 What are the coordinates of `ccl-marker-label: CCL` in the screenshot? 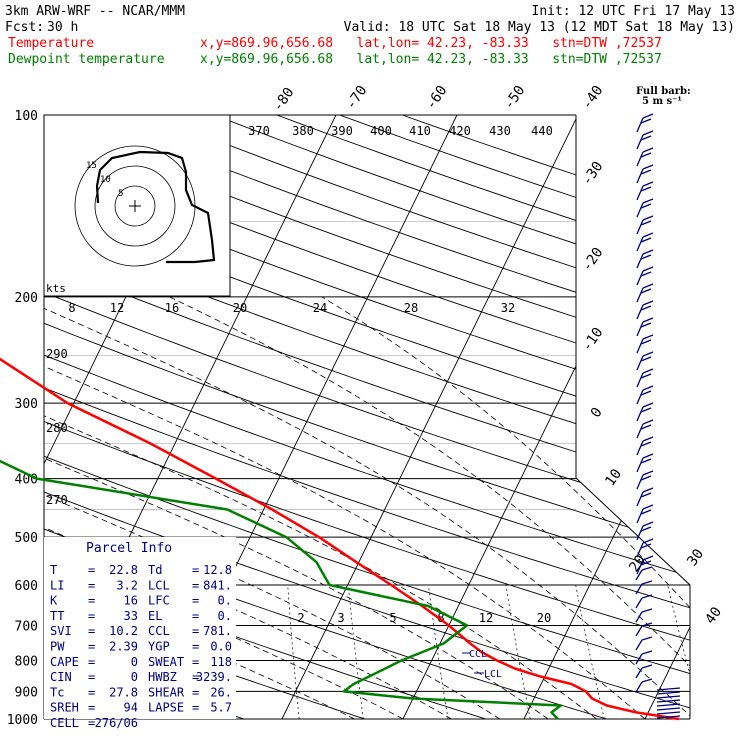 It's located at (478, 654).